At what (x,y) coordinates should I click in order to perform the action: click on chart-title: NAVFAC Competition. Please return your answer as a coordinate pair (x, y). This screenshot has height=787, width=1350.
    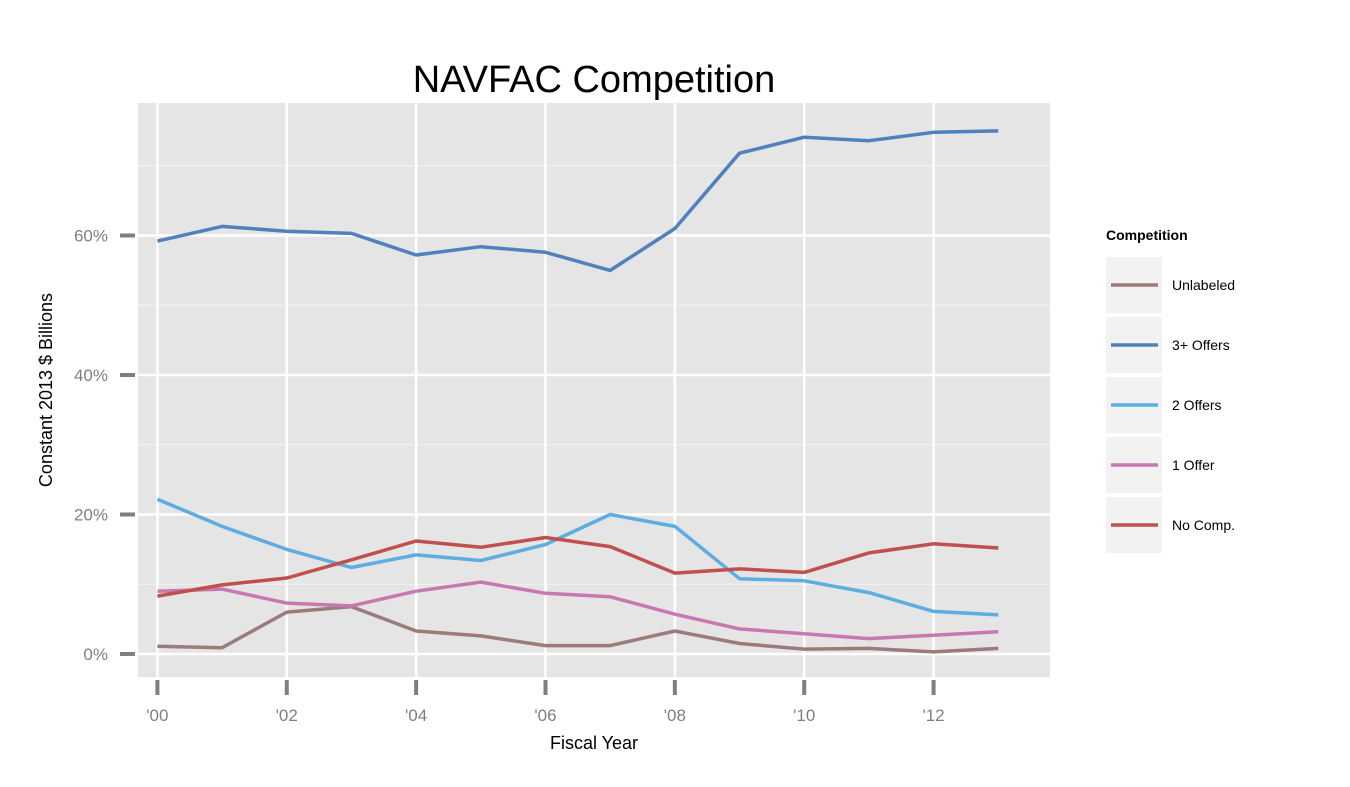
    Looking at the image, I should click on (594, 80).